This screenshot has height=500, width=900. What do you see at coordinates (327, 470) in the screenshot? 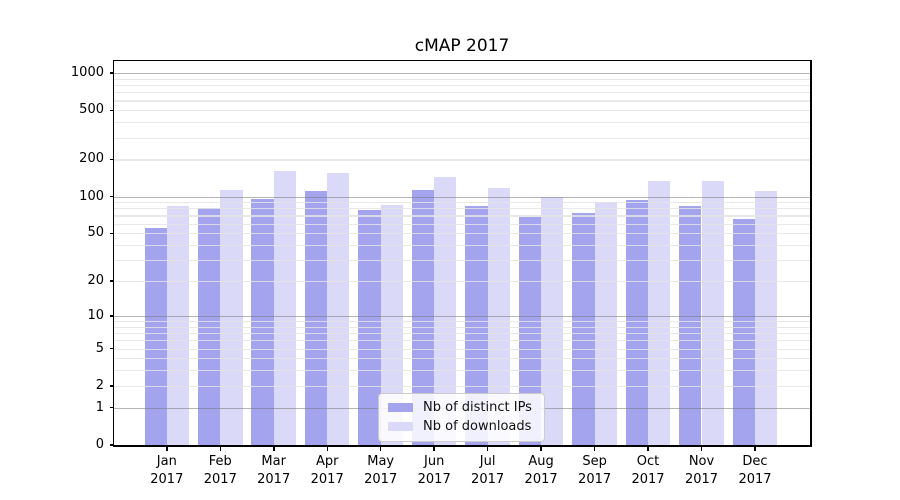
I see `x-tick-label: Apr 2017` at bounding box center [327, 470].